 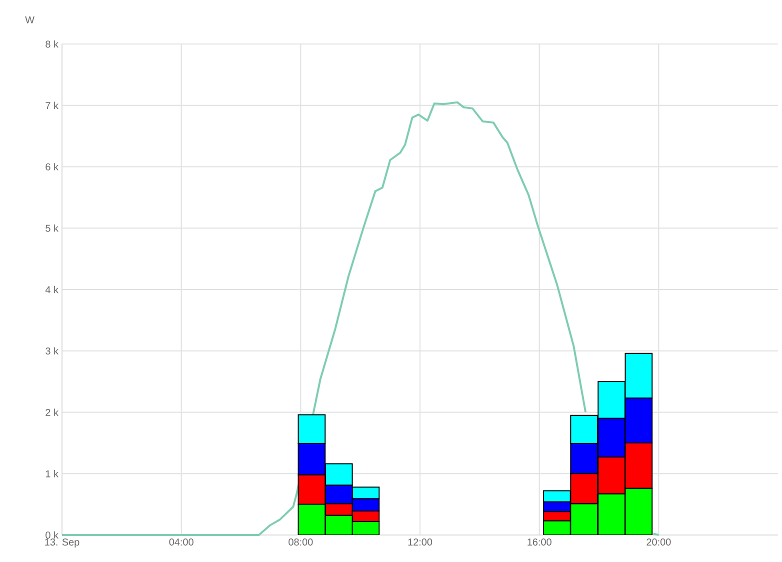 What do you see at coordinates (52, 166) in the screenshot?
I see `y-tick-label: 6 k` at bounding box center [52, 166].